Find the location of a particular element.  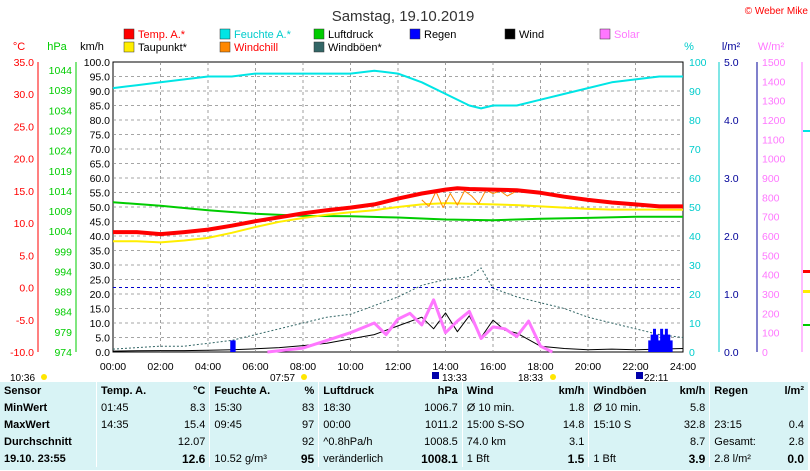

table-cell: veränderlich is located at coordinates (362, 458).